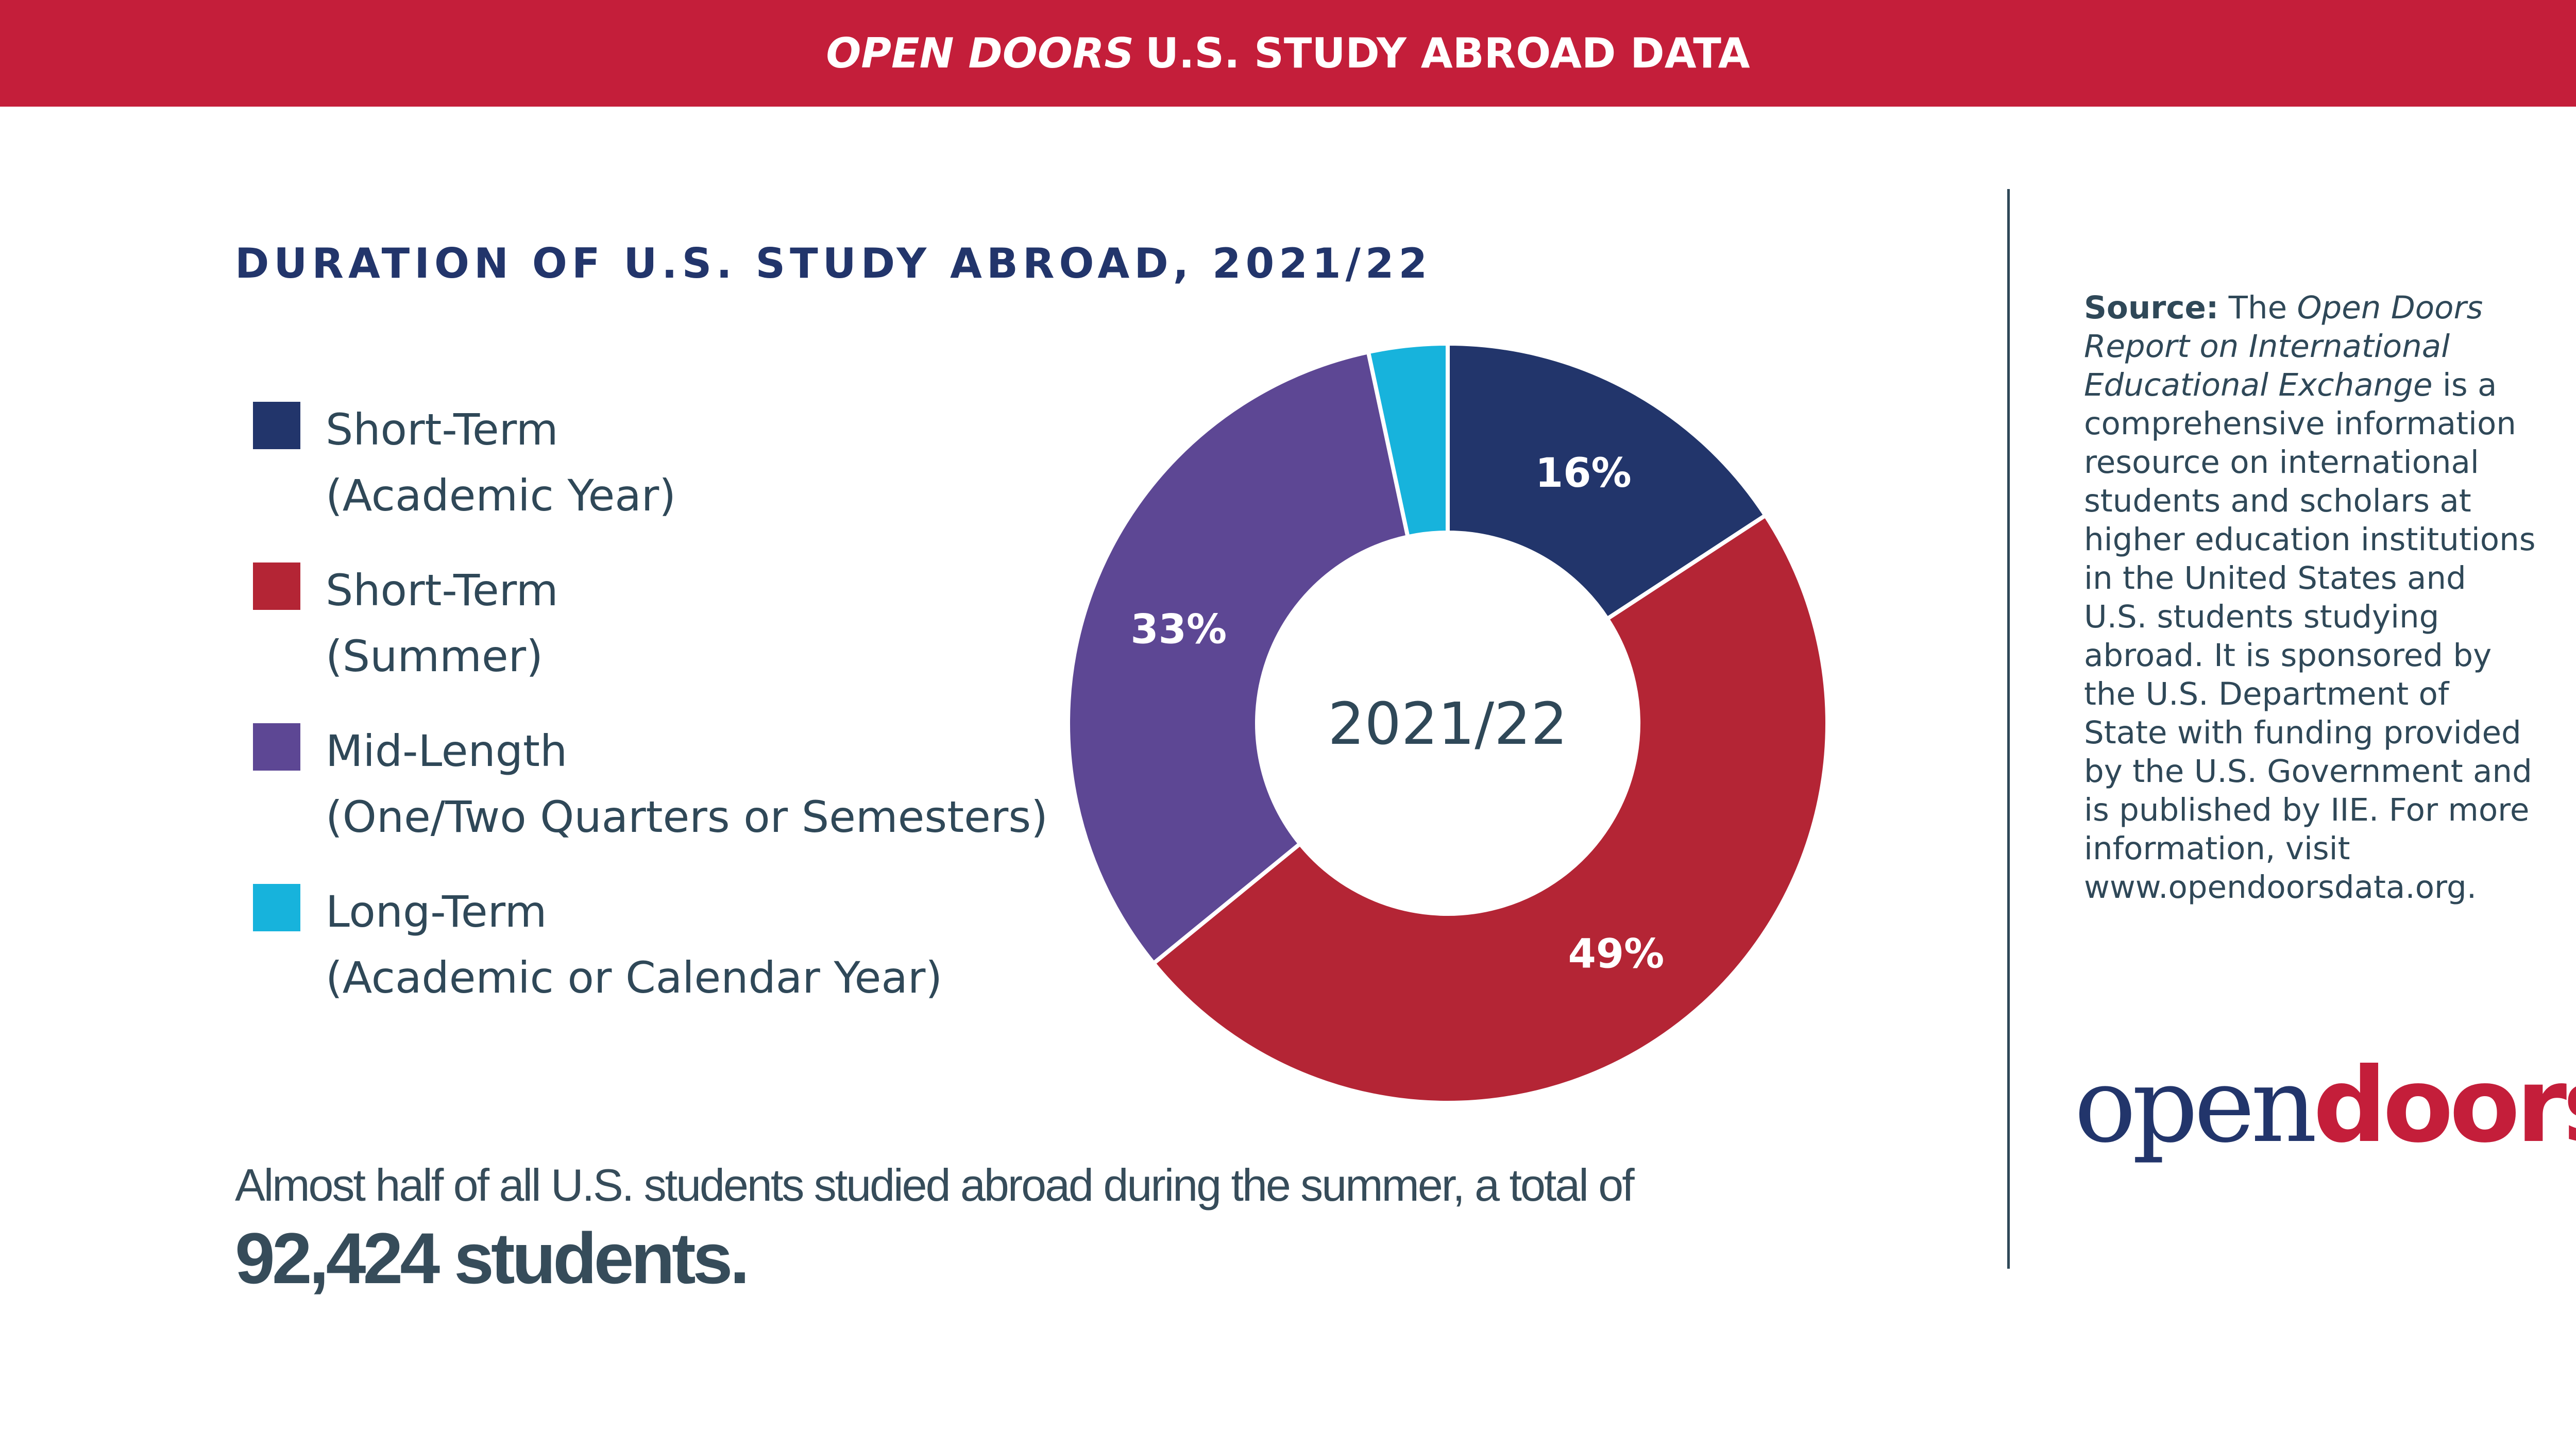  I want to click on source-label: Source:, so click(2151, 308).